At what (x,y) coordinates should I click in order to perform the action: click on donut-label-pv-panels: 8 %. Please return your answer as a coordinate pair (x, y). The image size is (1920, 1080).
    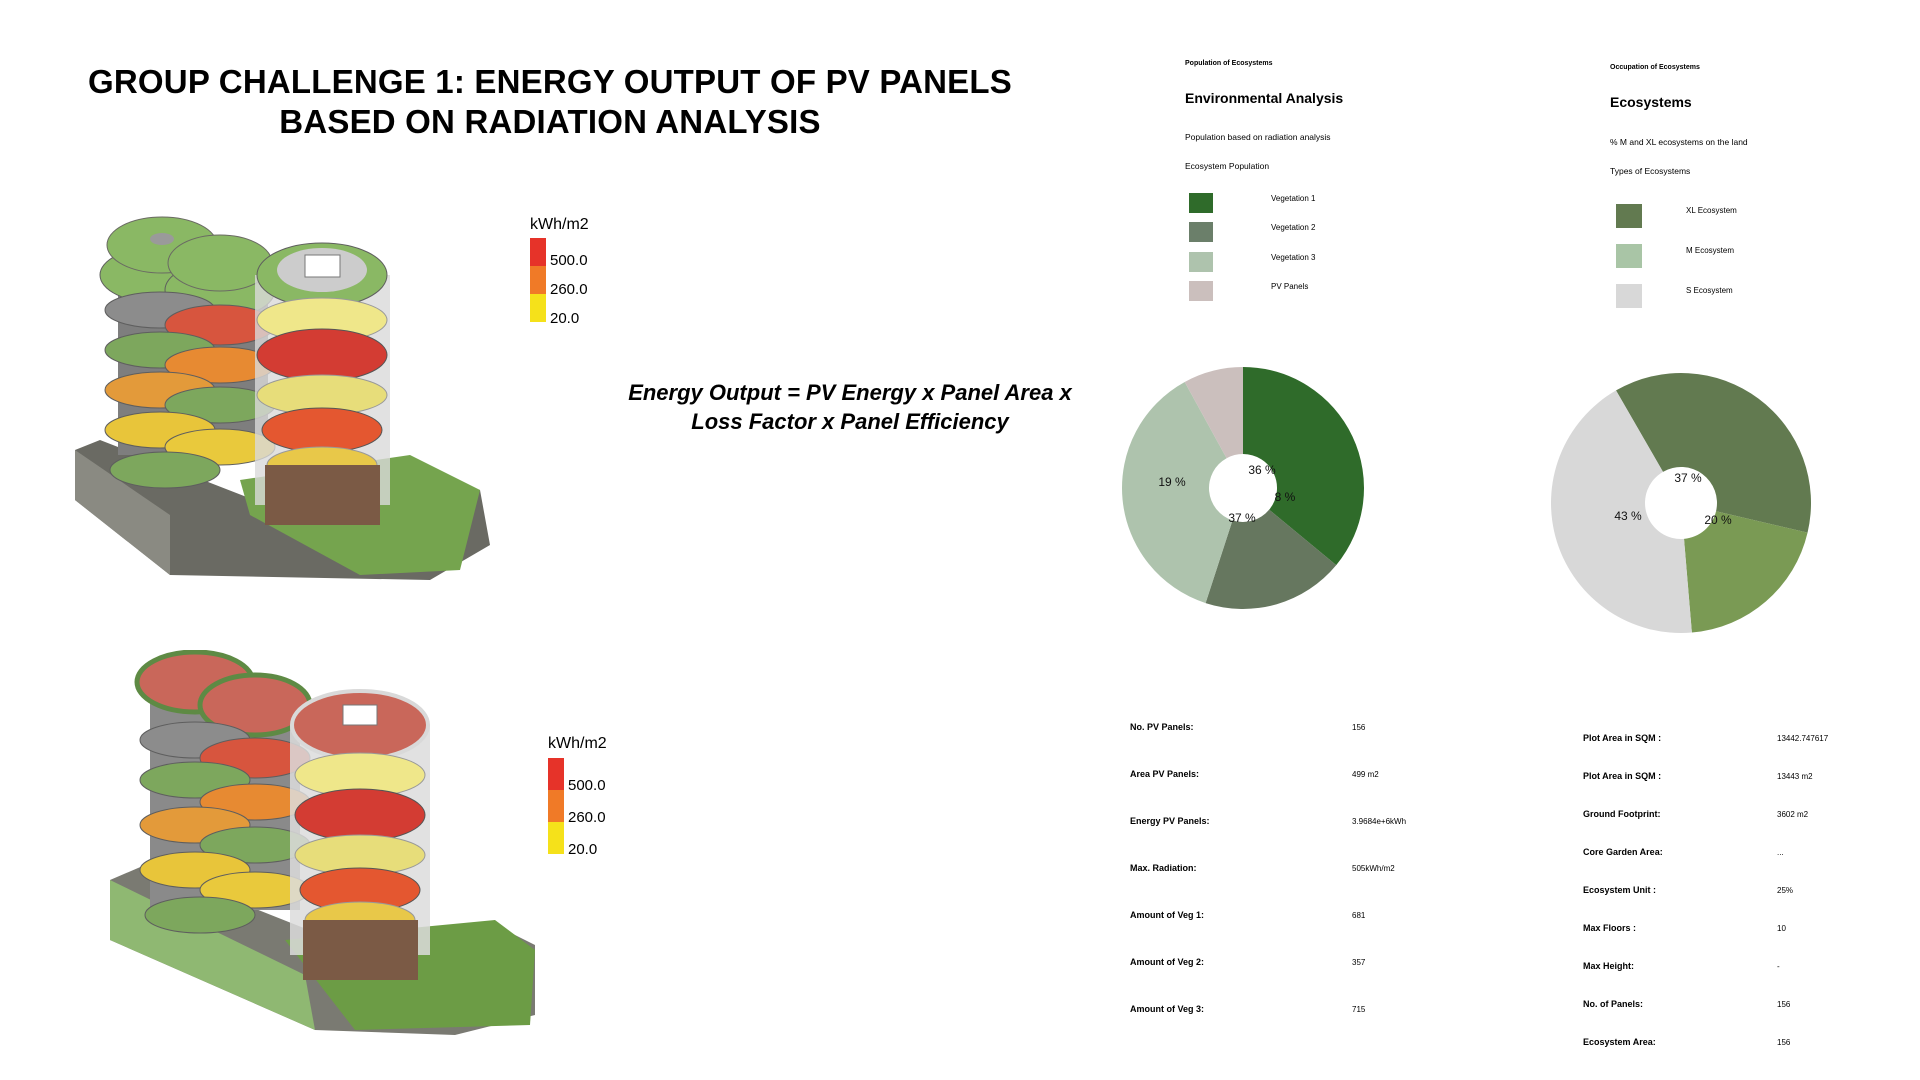
    Looking at the image, I should click on (1285, 497).